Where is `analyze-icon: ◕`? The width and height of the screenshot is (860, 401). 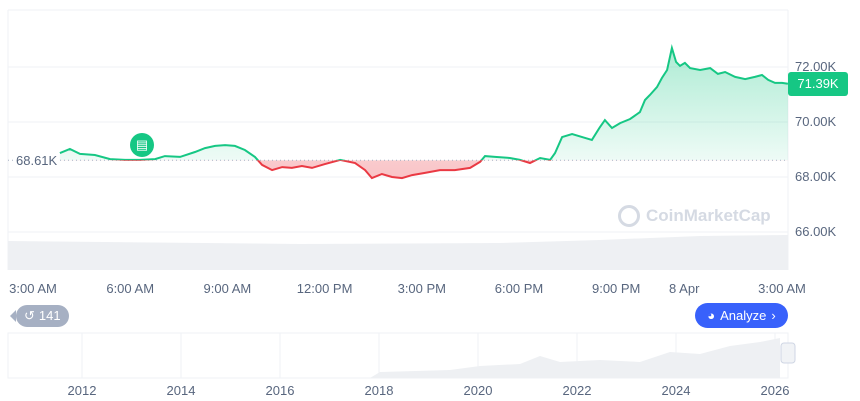 analyze-icon: ◕ is located at coordinates (711, 315).